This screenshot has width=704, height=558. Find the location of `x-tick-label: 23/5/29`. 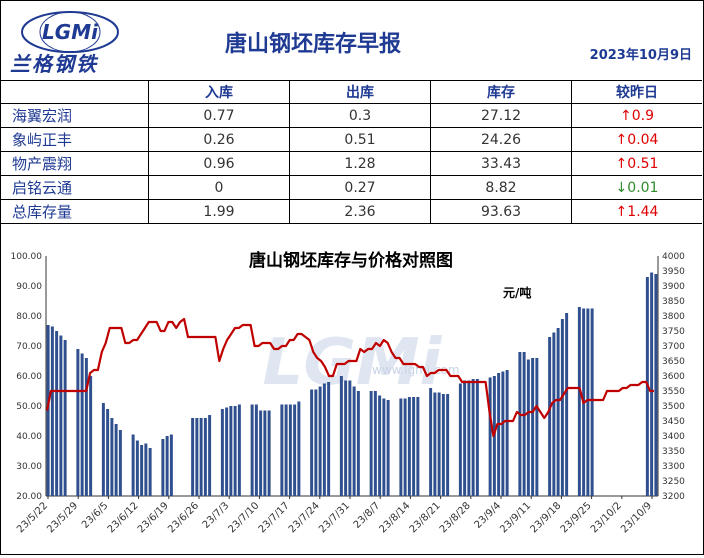

x-tick-label: 23/5/29 is located at coordinates (62, 517).